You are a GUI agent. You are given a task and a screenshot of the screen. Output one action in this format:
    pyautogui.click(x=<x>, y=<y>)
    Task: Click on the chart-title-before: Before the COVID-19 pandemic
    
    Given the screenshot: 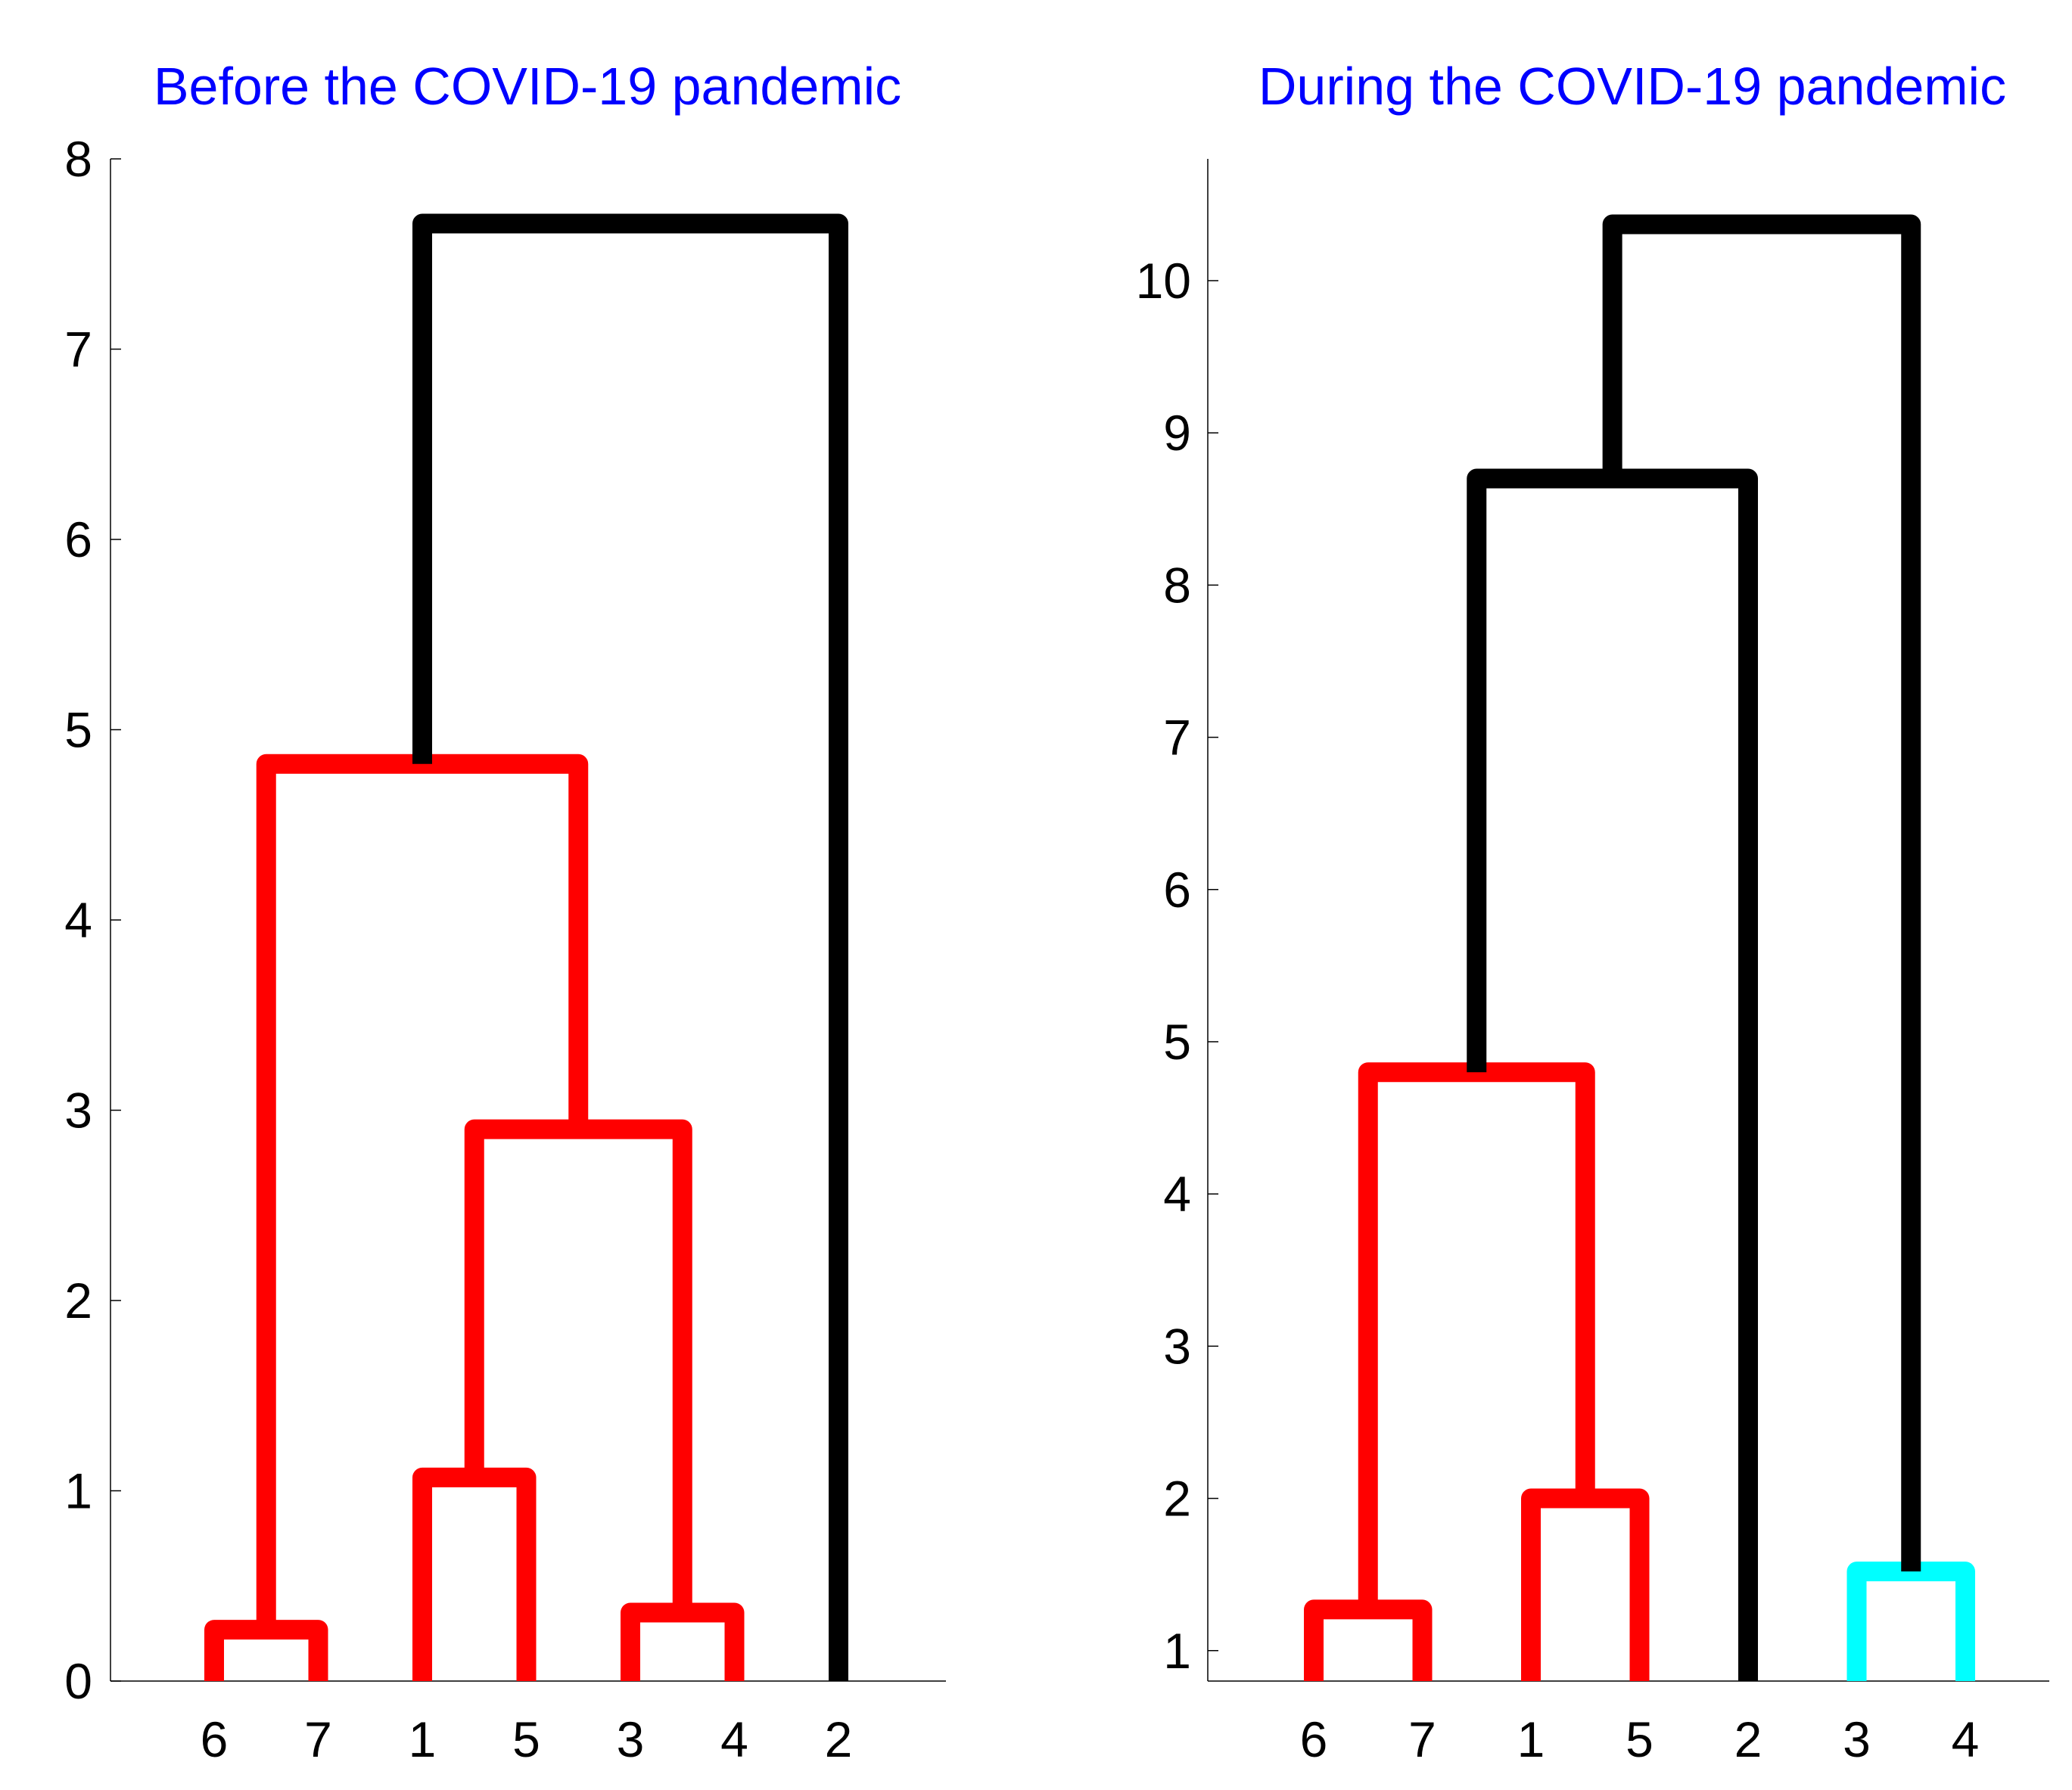 What is the action you would take?
    pyautogui.click(x=527, y=87)
    